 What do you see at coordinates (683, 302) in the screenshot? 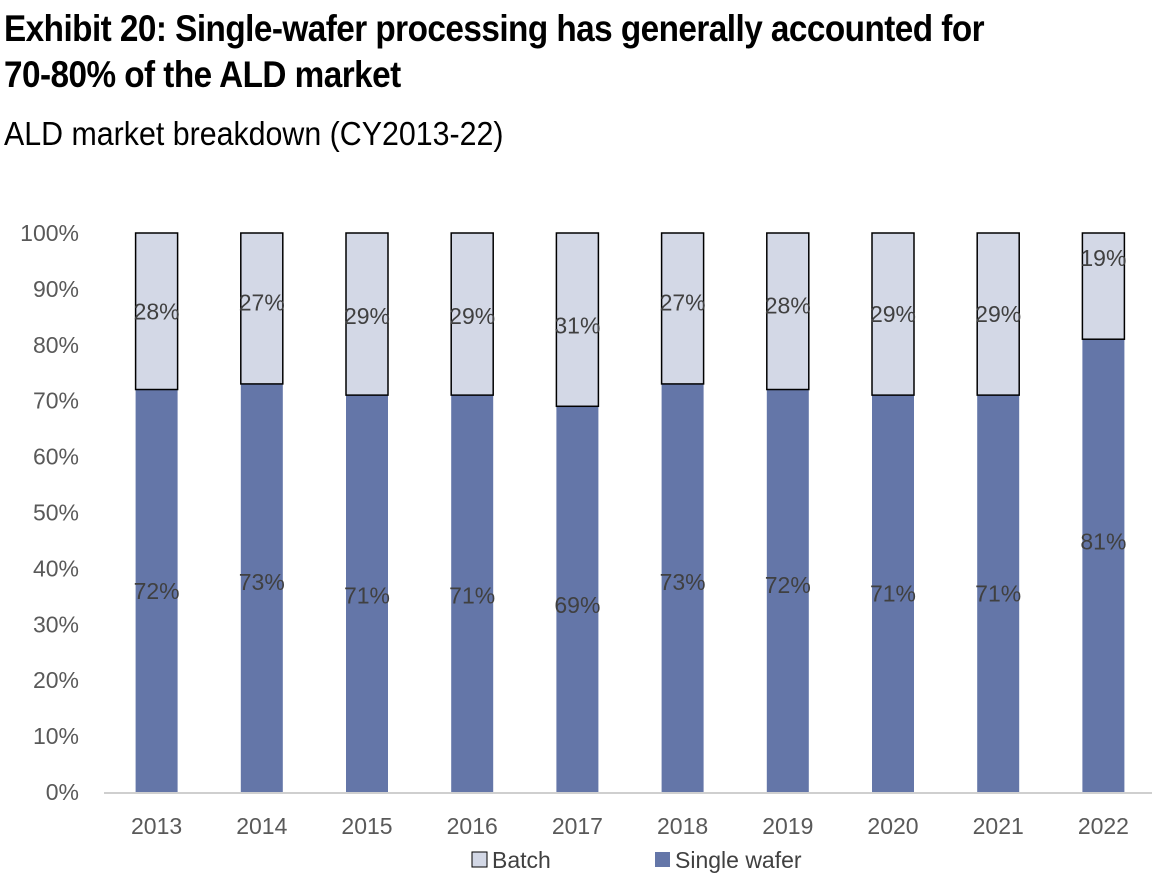
I see `data-label-batch-2018: 27%` at bounding box center [683, 302].